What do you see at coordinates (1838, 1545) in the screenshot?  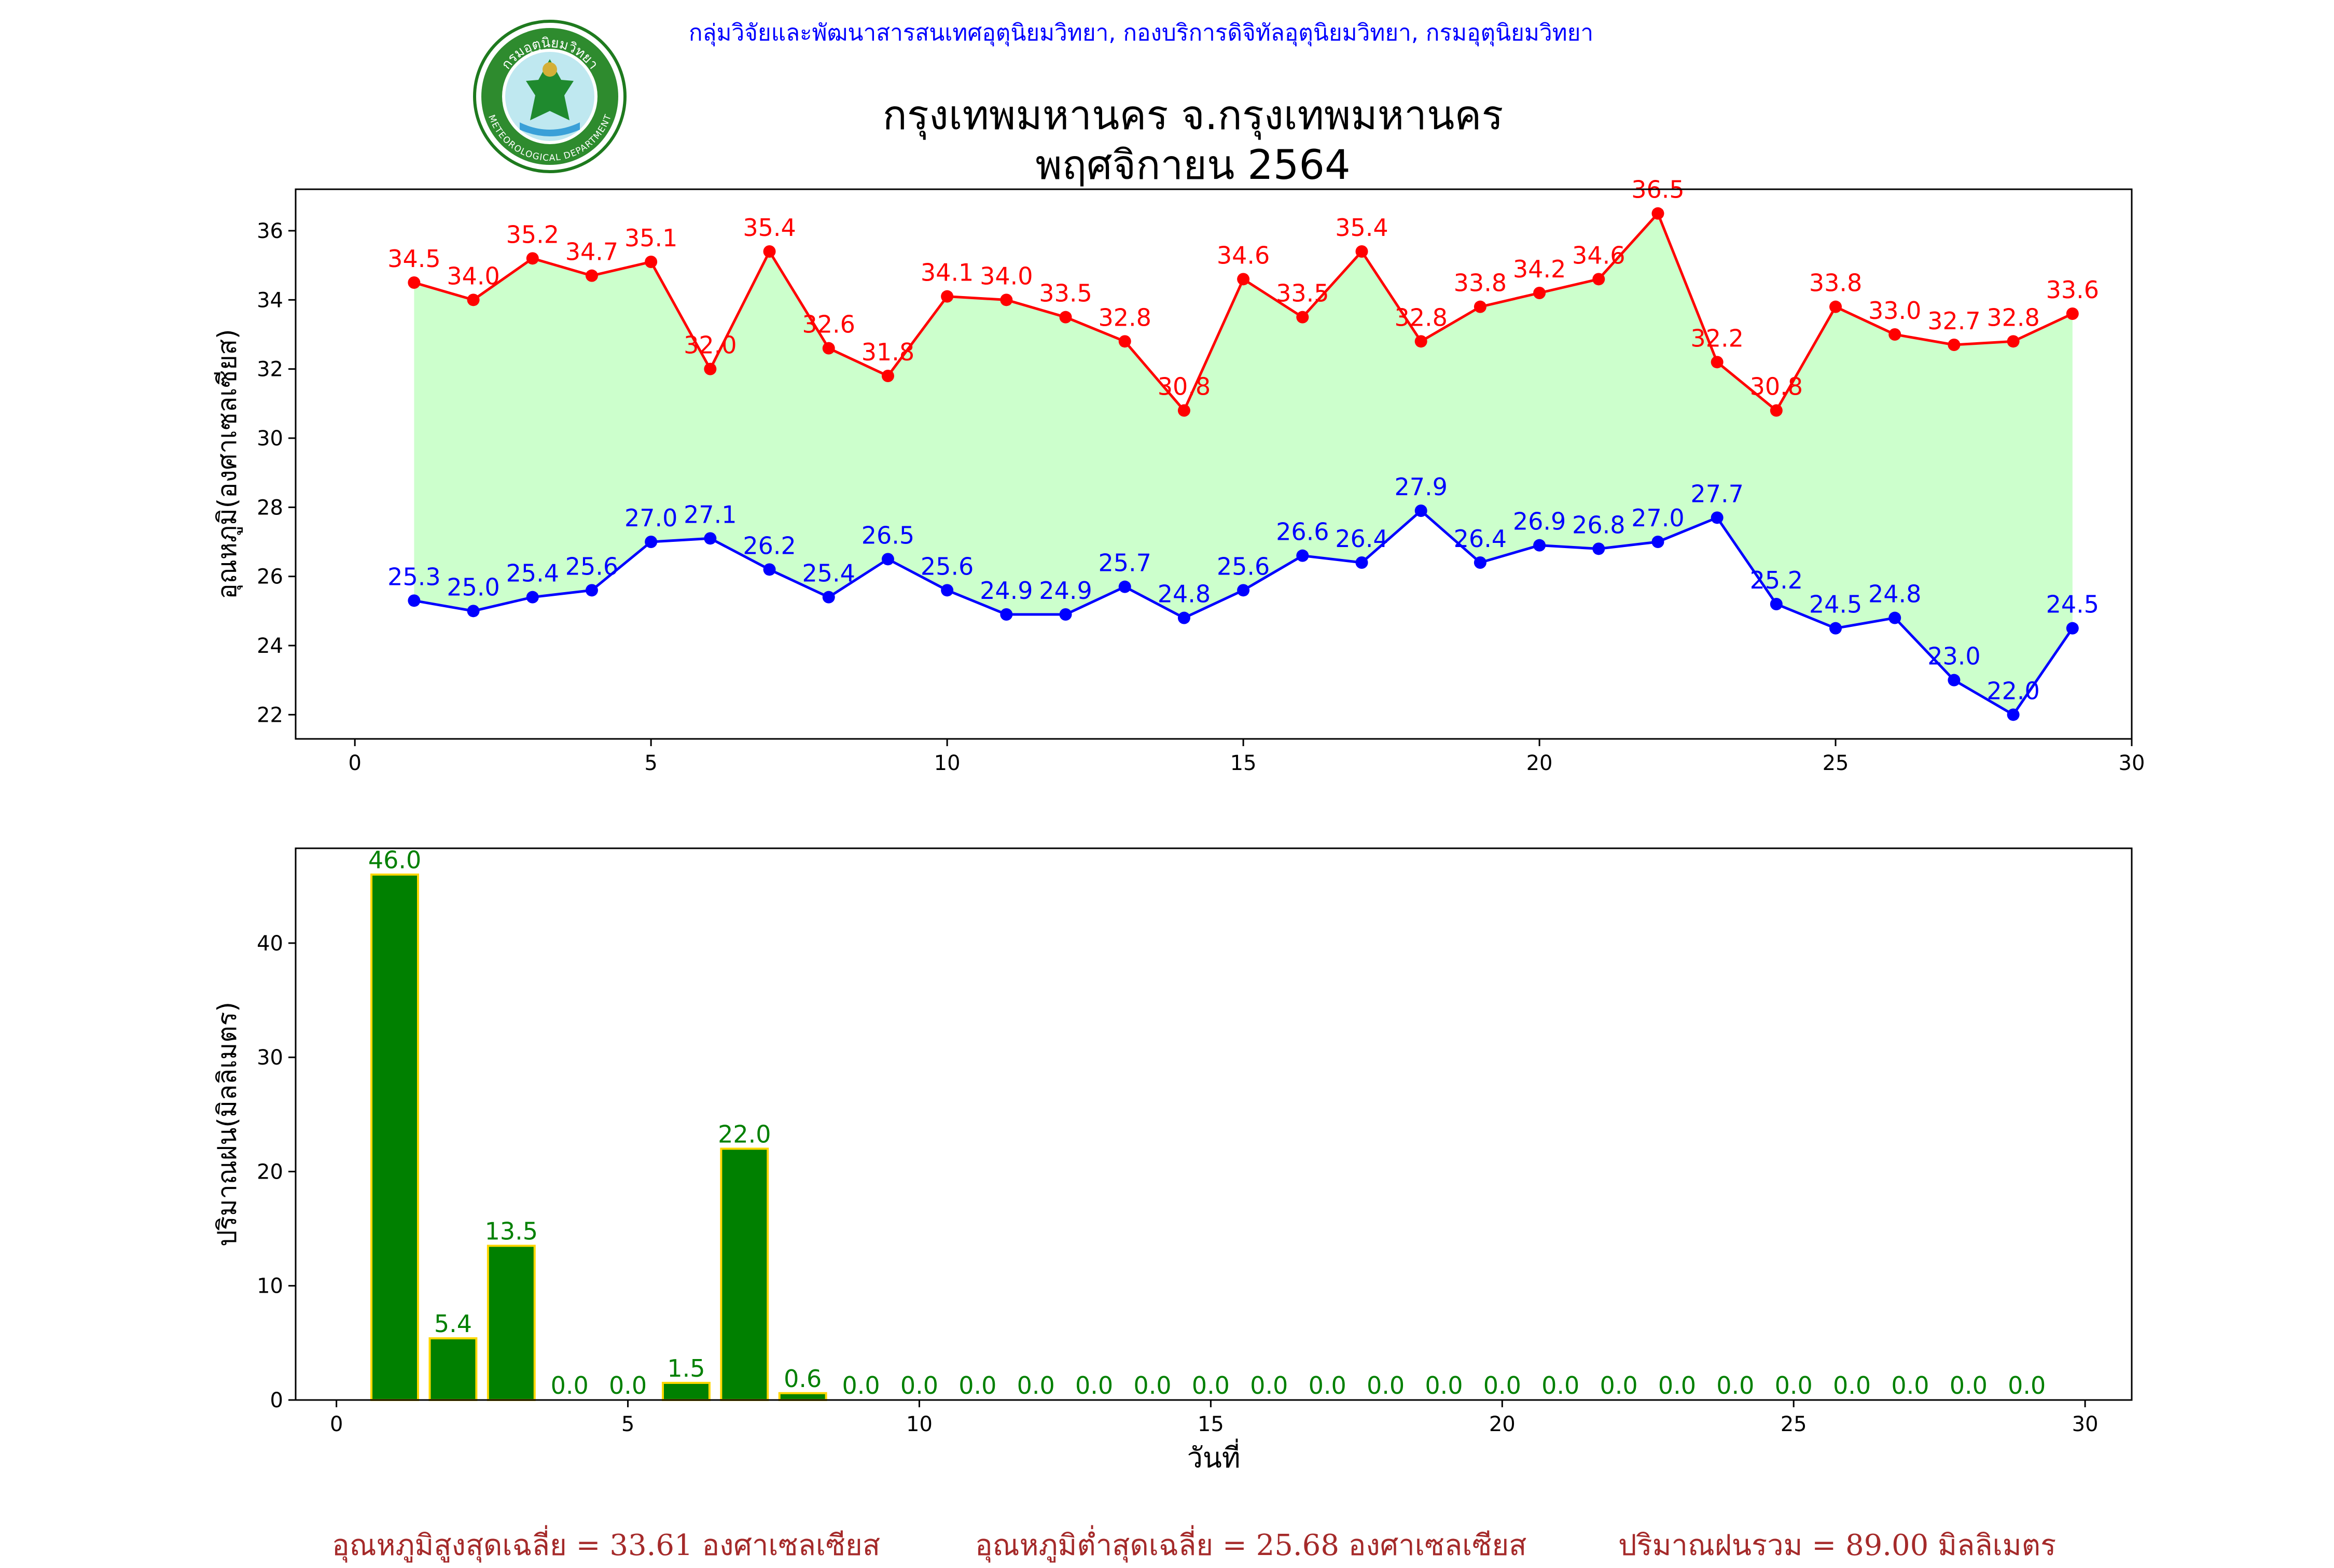 I see `summary-total-rainfall: ปริมาณฝนรวม = 89.00 มิลลิเมตร` at bounding box center [1838, 1545].